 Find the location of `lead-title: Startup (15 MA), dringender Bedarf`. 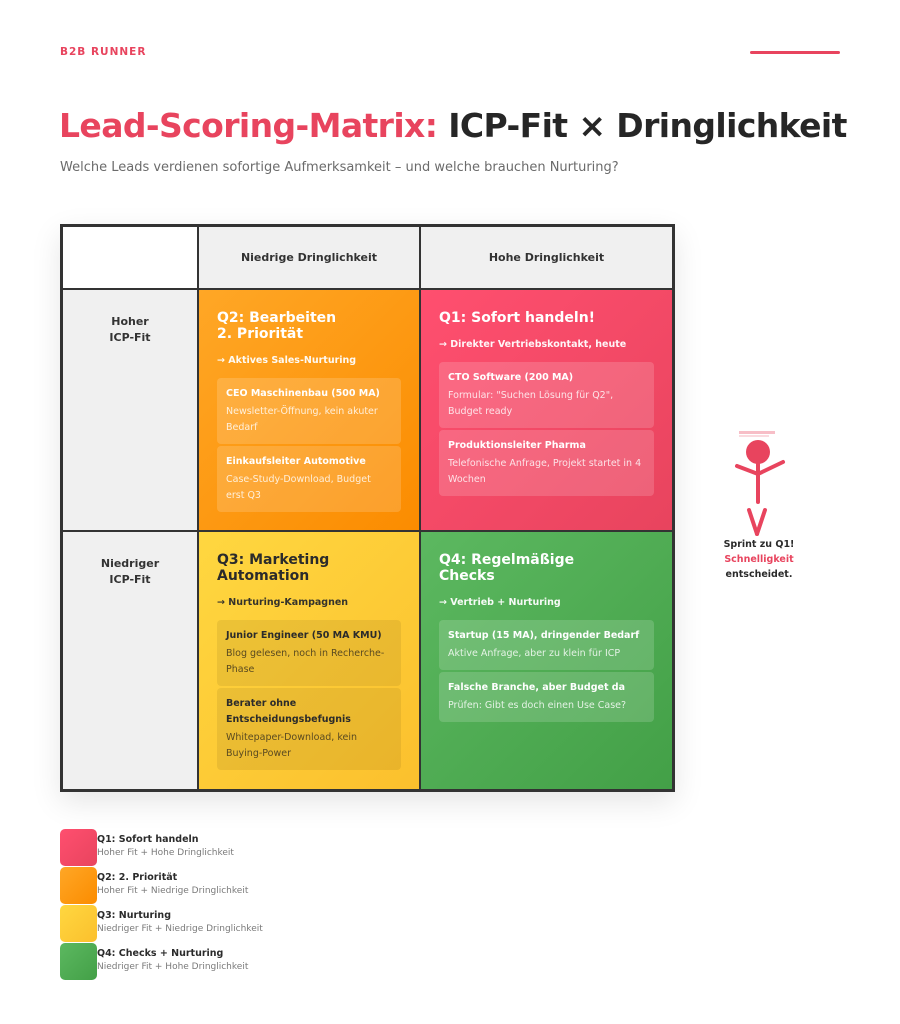

lead-title: Startup (15 MA), dringender Bedarf is located at coordinates (544, 635).